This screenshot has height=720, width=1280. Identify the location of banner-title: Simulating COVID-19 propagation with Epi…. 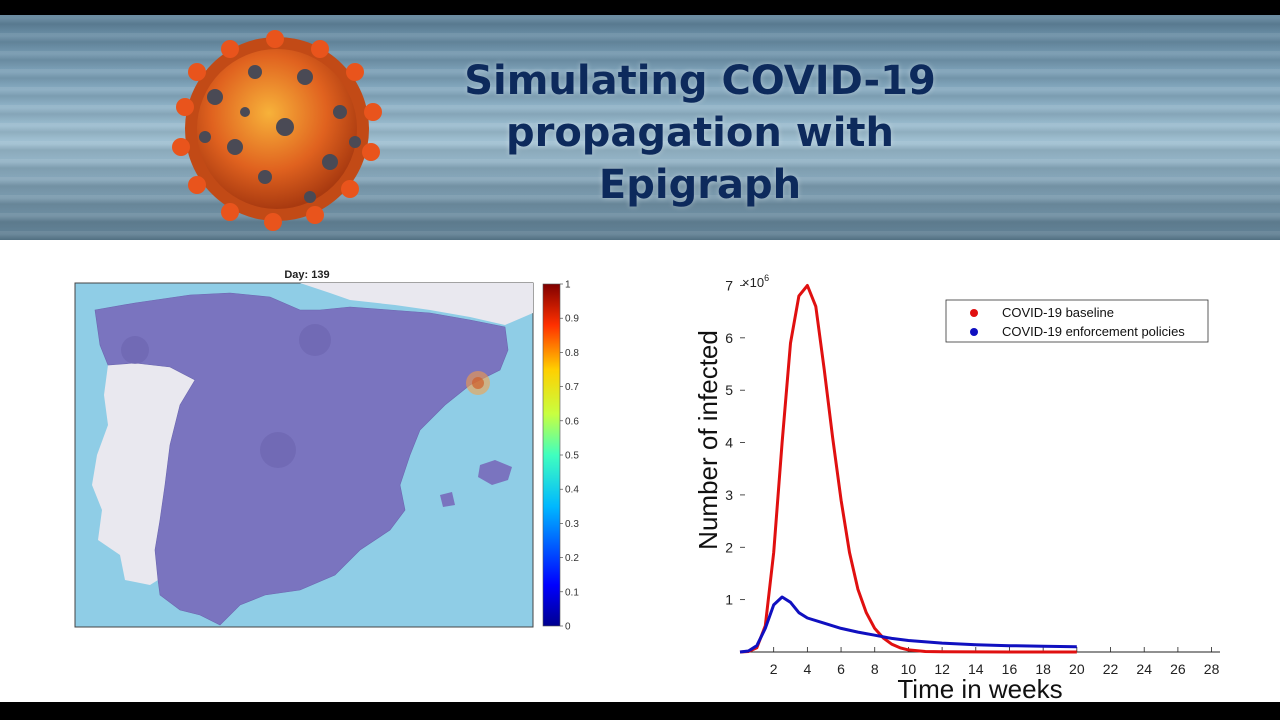
(700, 133).